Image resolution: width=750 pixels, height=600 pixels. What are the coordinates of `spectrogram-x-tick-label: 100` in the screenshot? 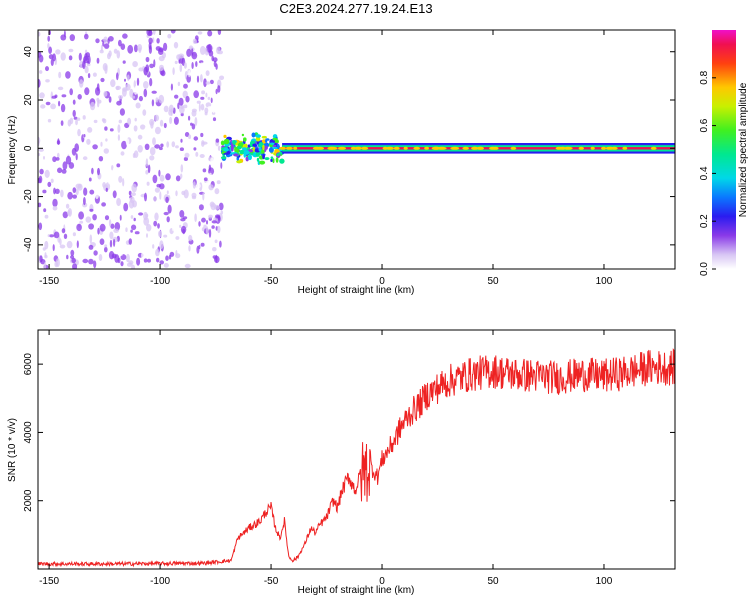 It's located at (604, 281).